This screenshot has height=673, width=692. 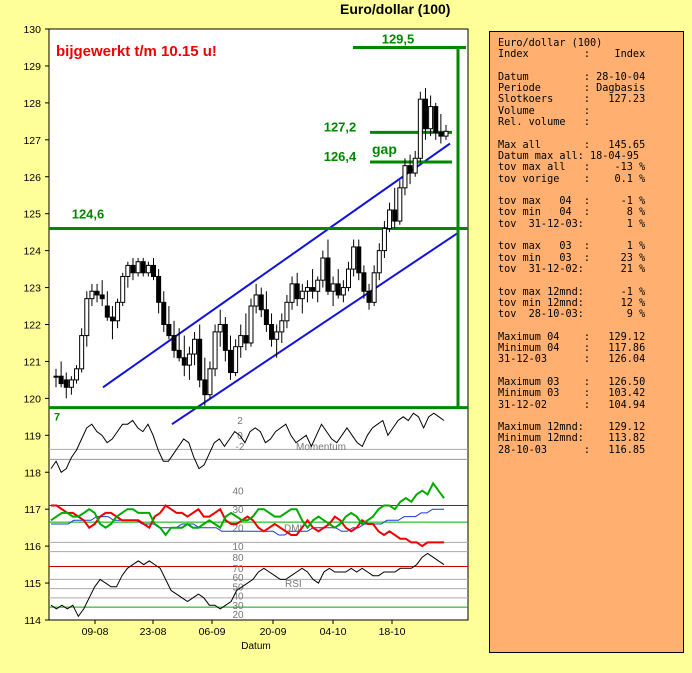 I want to click on dmi-level-label: 10, so click(x=238, y=547).